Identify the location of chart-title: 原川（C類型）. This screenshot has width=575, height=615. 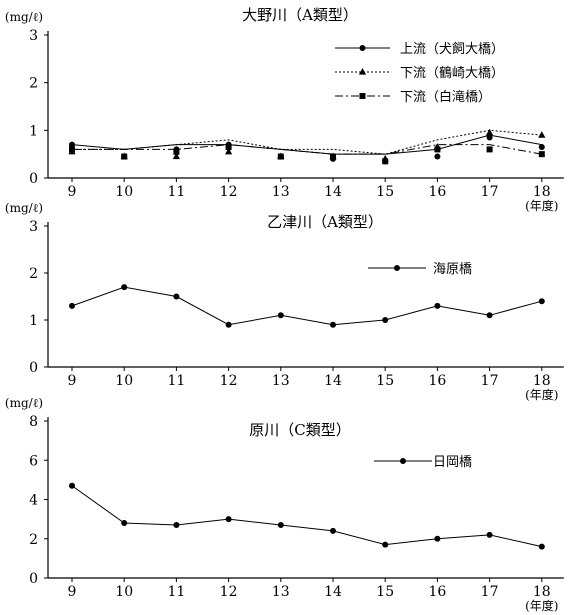
(299, 430).